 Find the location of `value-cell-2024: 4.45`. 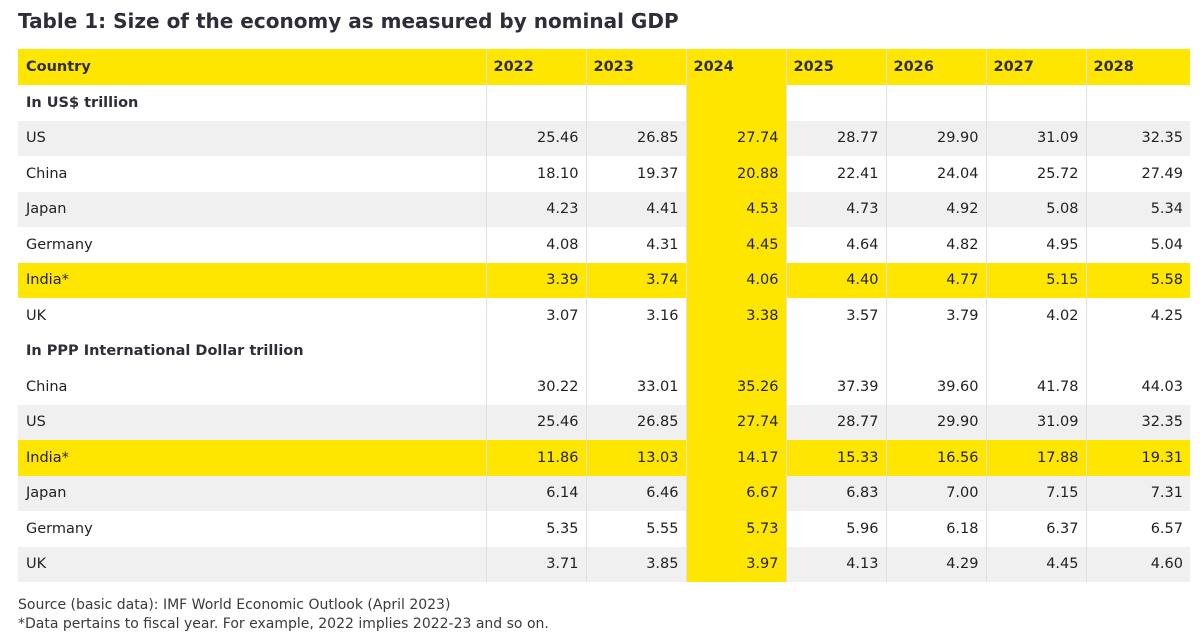

value-cell-2024: 4.45 is located at coordinates (736, 245).